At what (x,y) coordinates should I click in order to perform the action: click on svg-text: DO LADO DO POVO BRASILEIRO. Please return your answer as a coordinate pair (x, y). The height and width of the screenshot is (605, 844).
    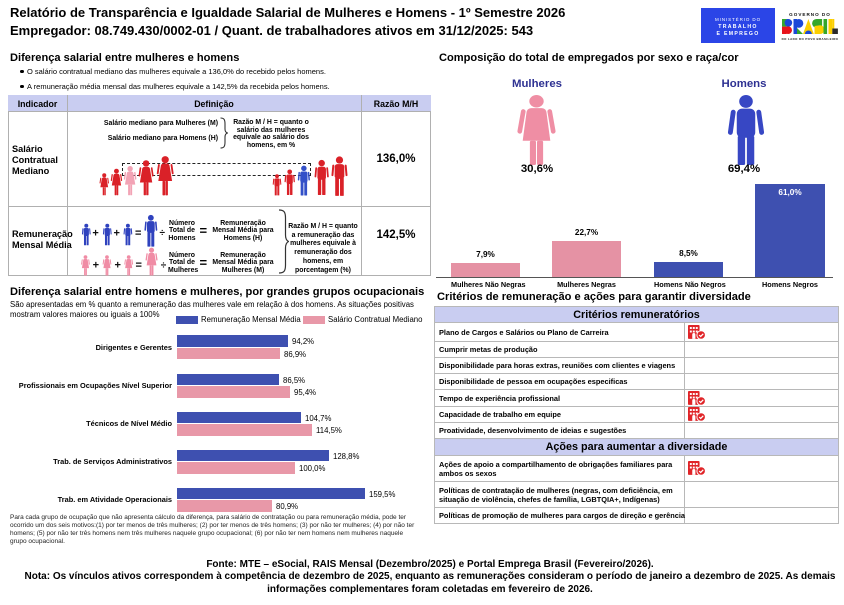
    Looking at the image, I should click on (810, 39).